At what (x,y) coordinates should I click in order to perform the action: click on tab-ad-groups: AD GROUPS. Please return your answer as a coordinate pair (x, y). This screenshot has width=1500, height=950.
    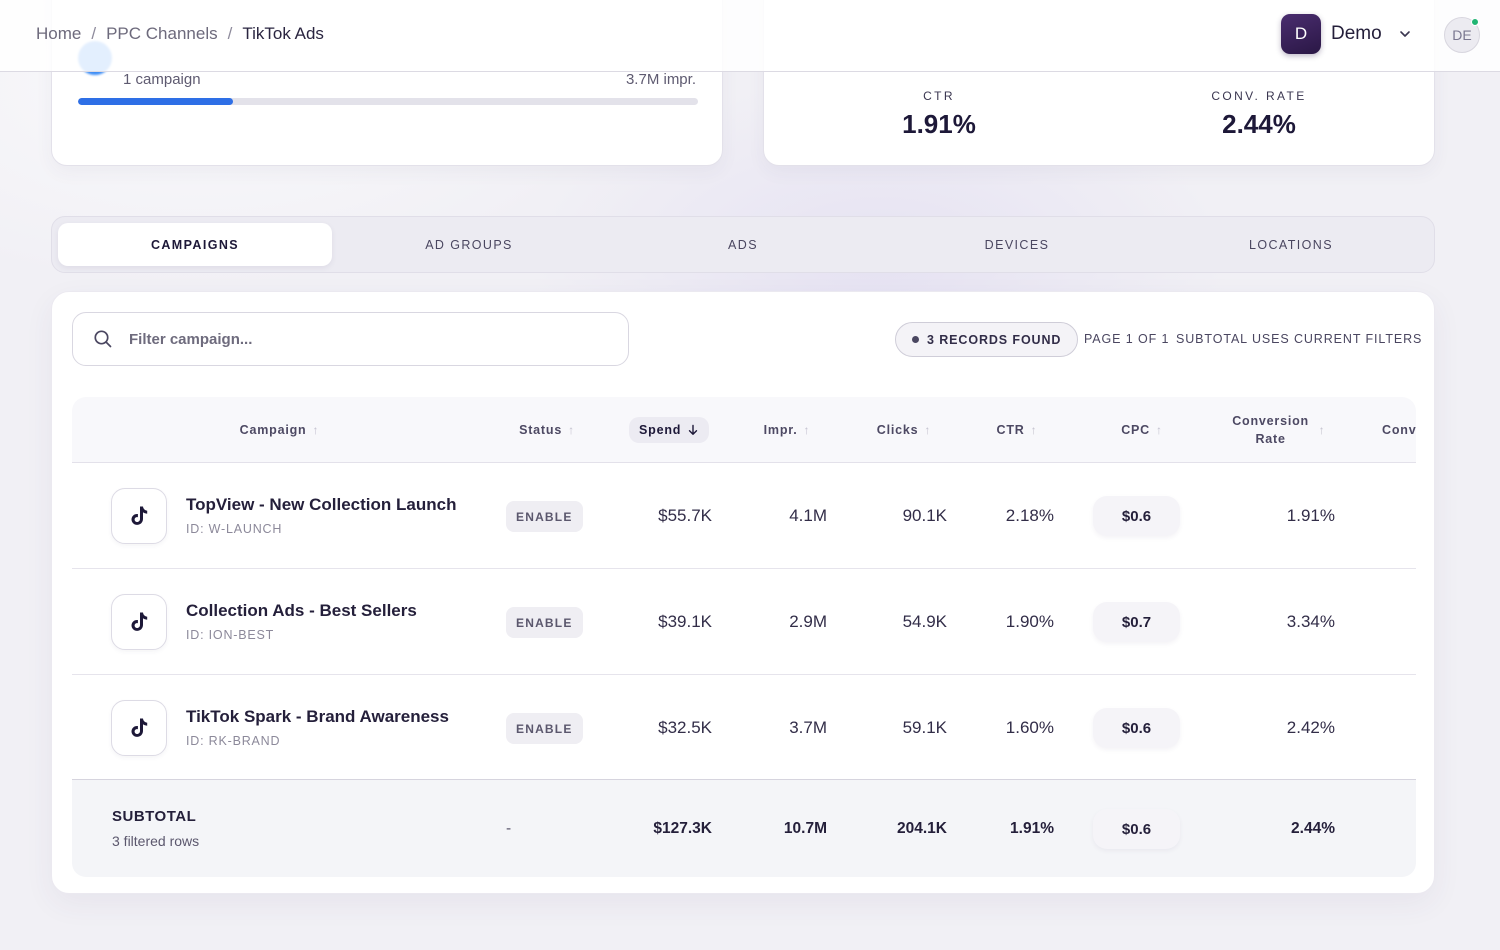
    Looking at the image, I should click on (469, 244).